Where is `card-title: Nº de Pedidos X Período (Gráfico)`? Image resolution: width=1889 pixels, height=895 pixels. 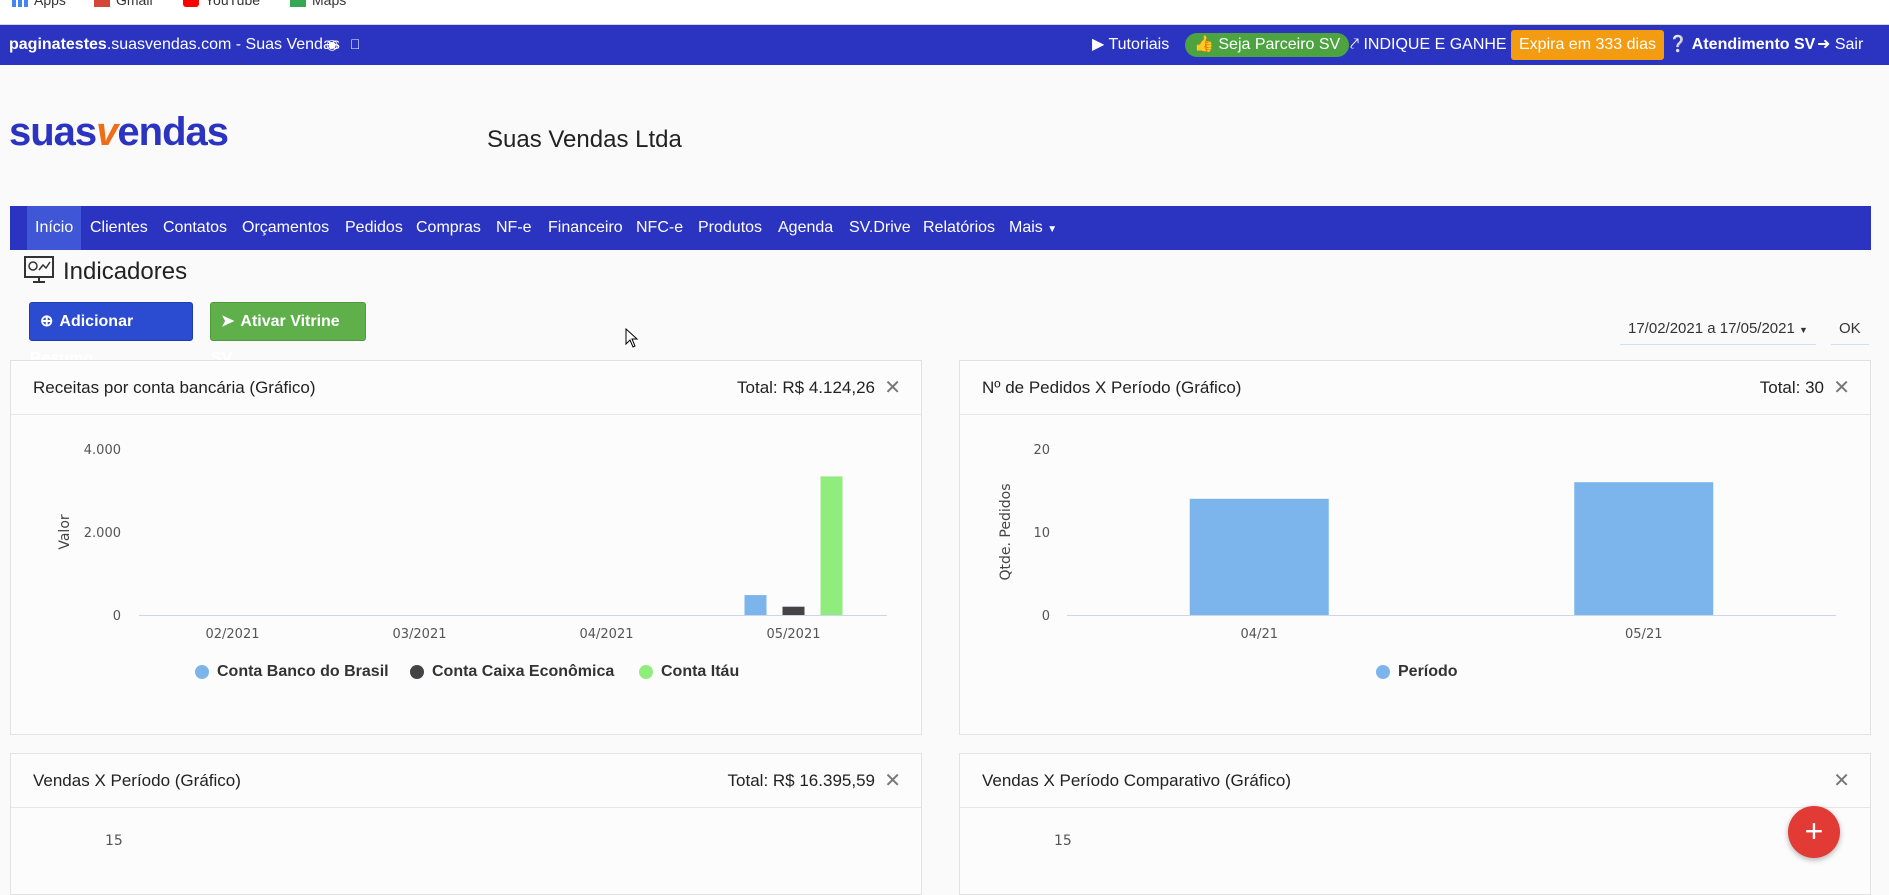 card-title: Nº de Pedidos X Período (Gráfico) is located at coordinates (1112, 387).